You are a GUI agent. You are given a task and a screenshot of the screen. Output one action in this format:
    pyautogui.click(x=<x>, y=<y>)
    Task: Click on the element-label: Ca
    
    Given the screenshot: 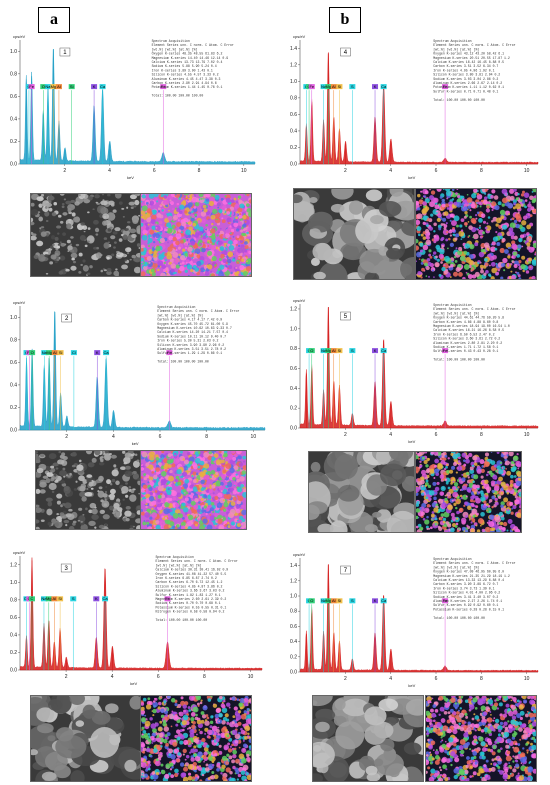 What is the action you would take?
    pyautogui.click(x=103, y=86)
    